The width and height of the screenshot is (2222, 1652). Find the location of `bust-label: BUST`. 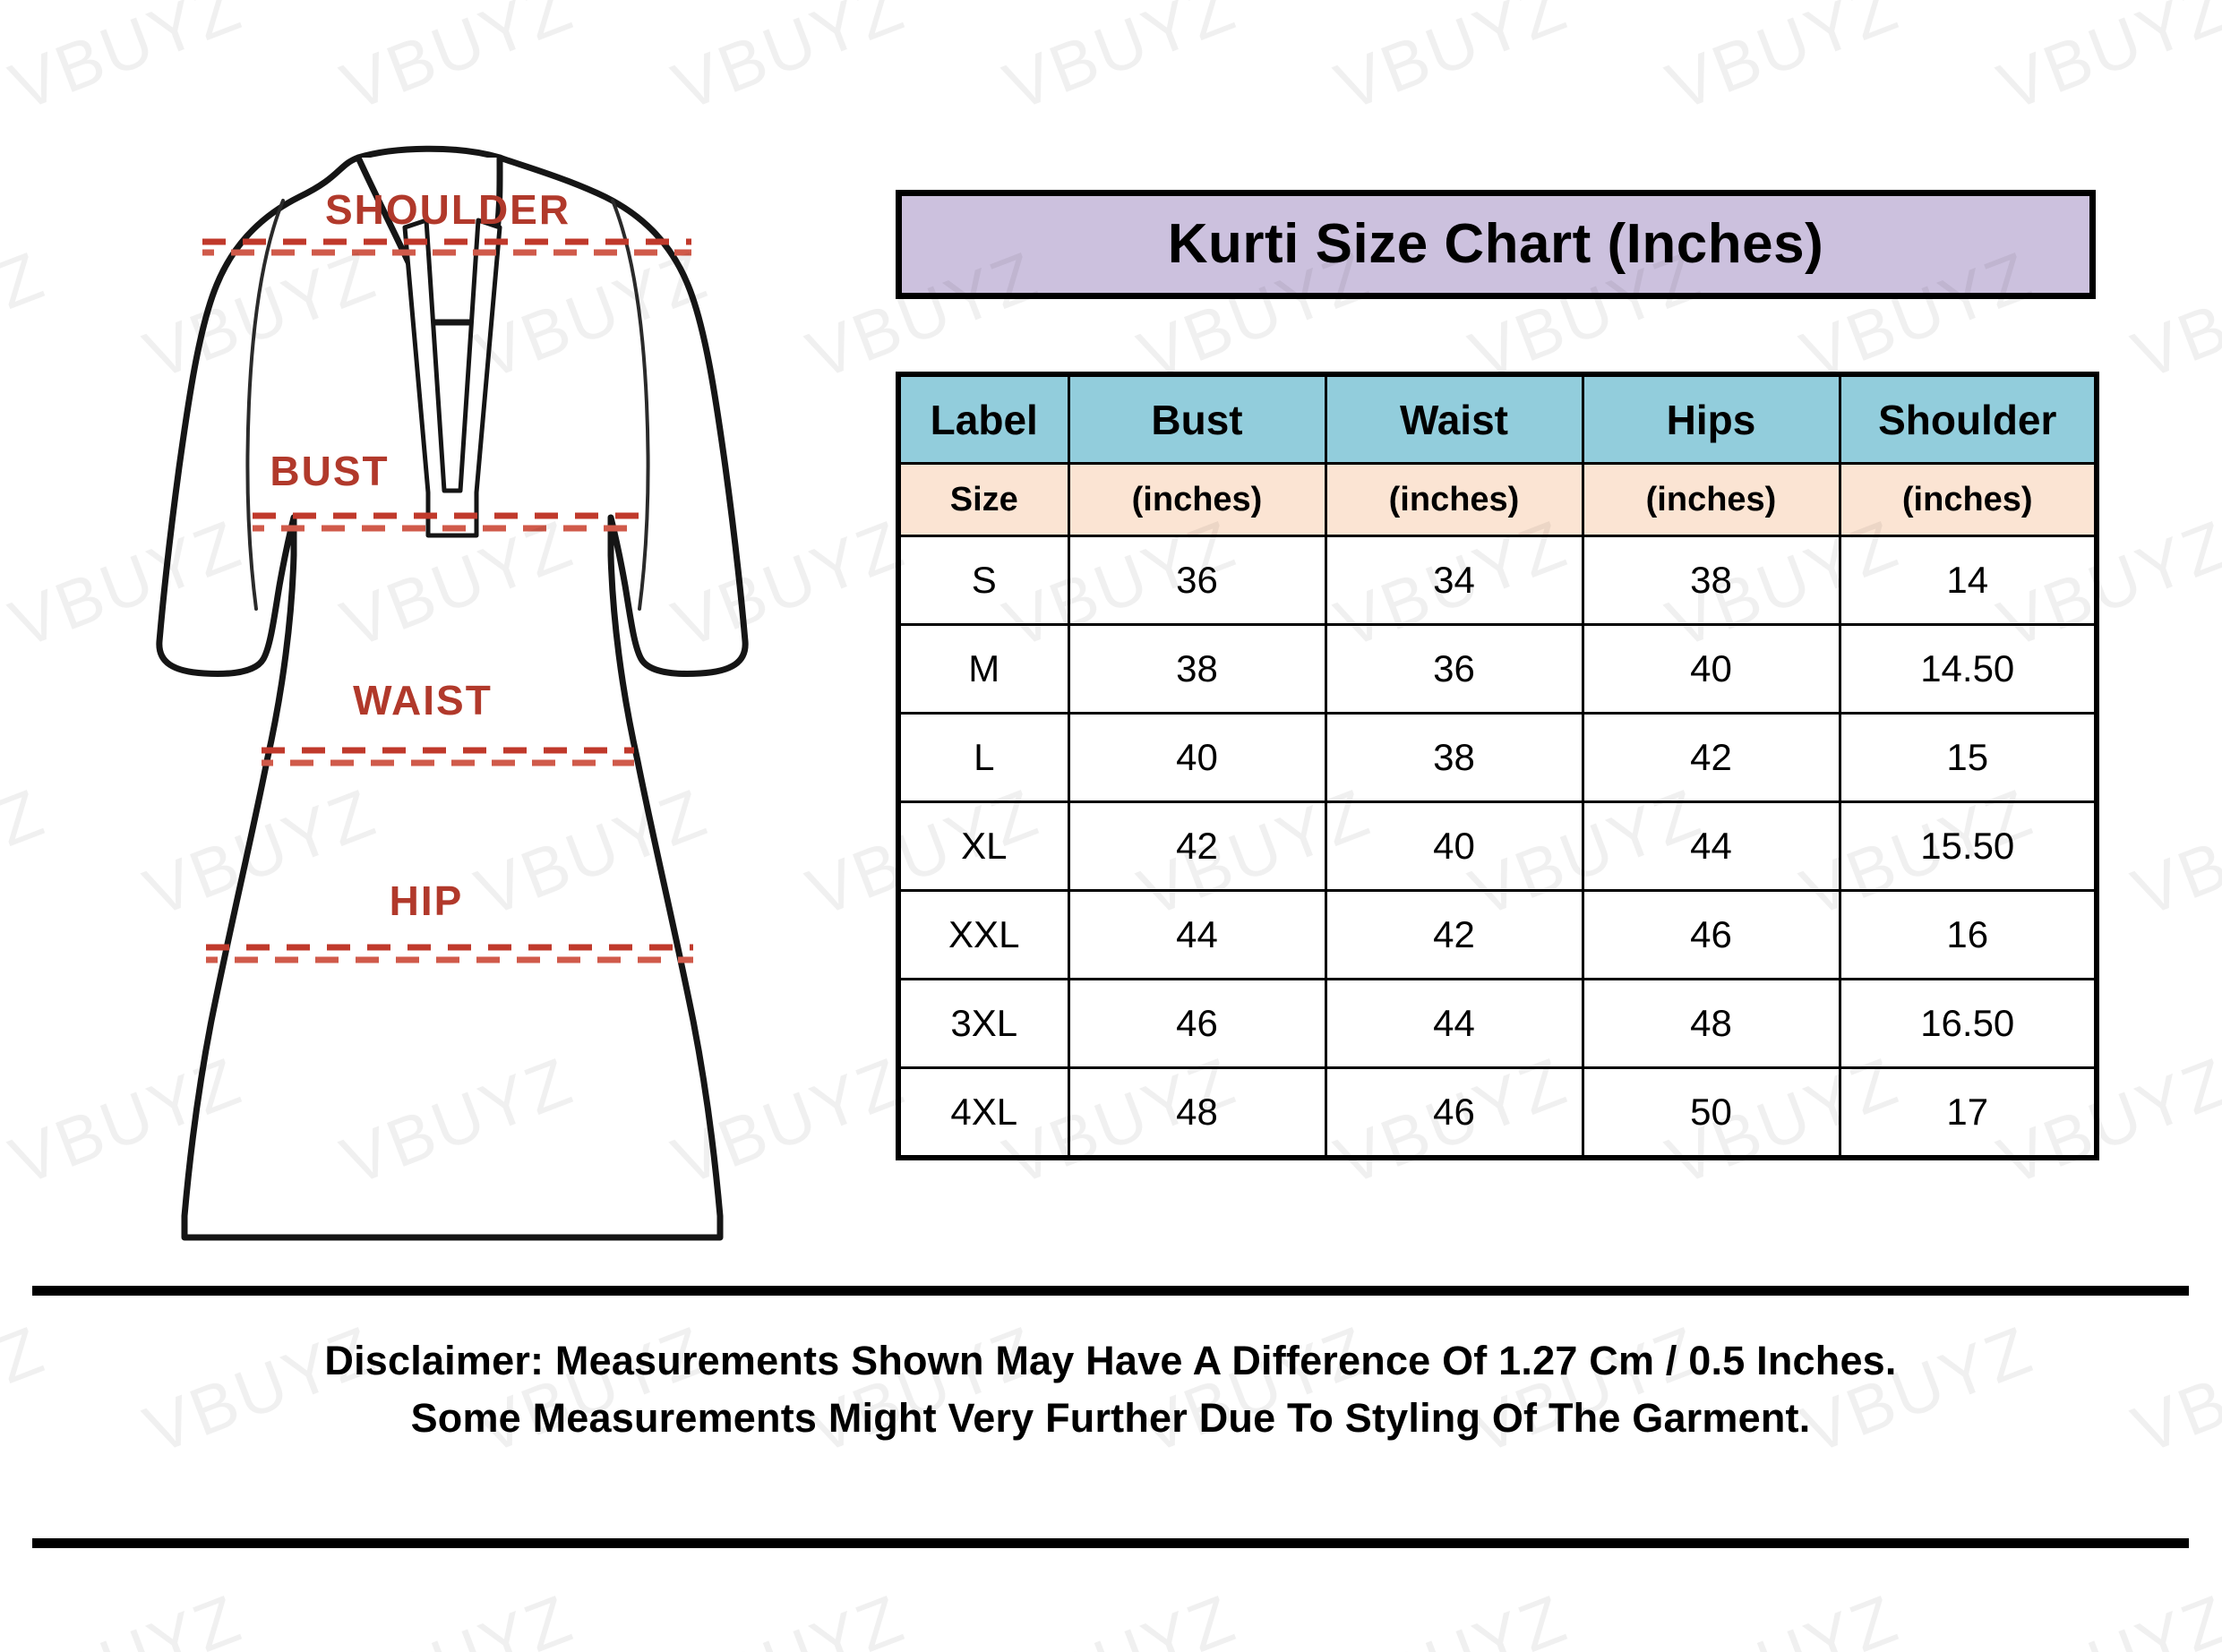

bust-label: BUST is located at coordinates (329, 471).